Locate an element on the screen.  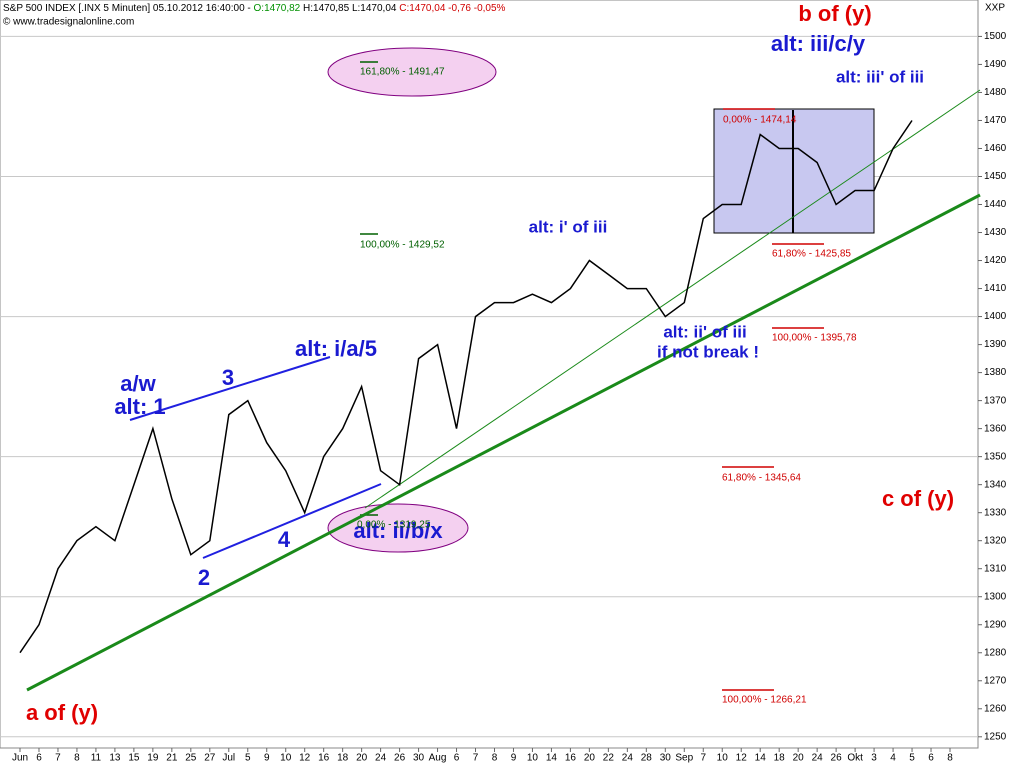
x-tick-label: 26 is located at coordinates (837, 758).